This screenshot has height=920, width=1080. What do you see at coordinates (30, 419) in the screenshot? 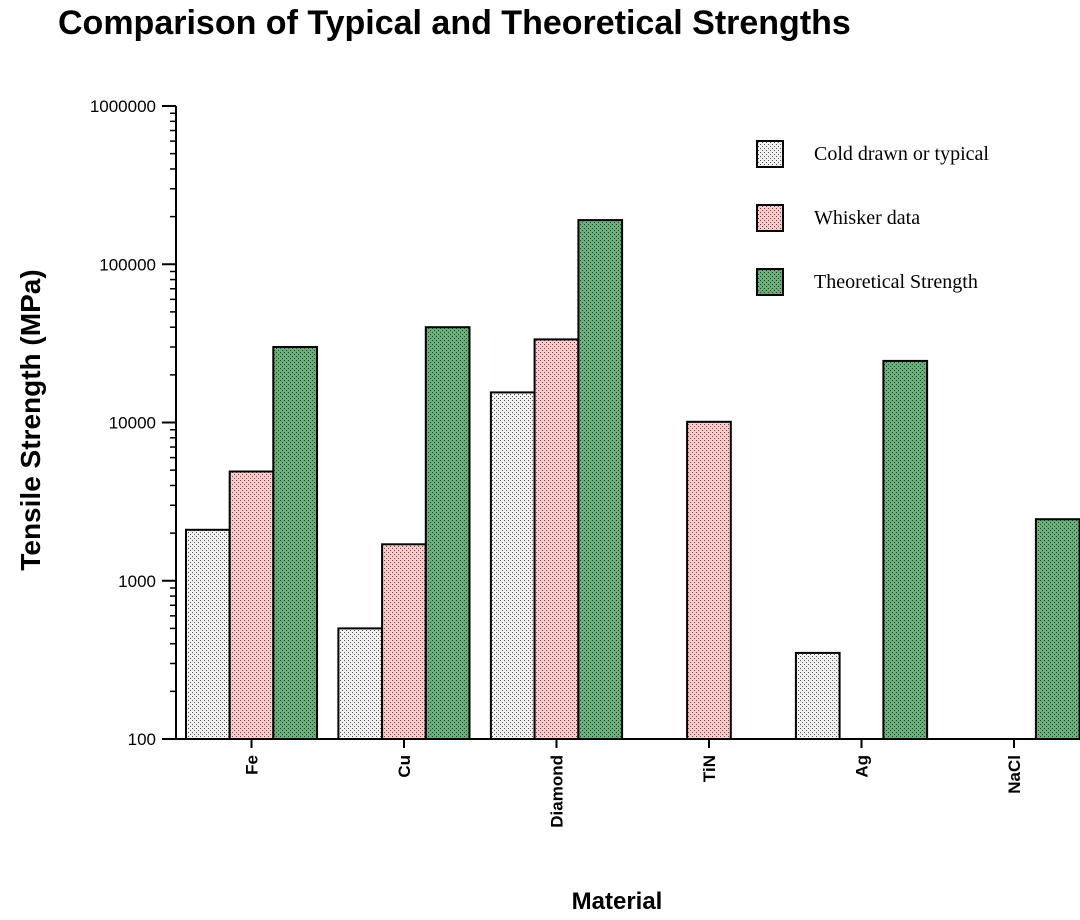
I see `y-axis-title: Tensile Strength (MPa)` at bounding box center [30, 419].